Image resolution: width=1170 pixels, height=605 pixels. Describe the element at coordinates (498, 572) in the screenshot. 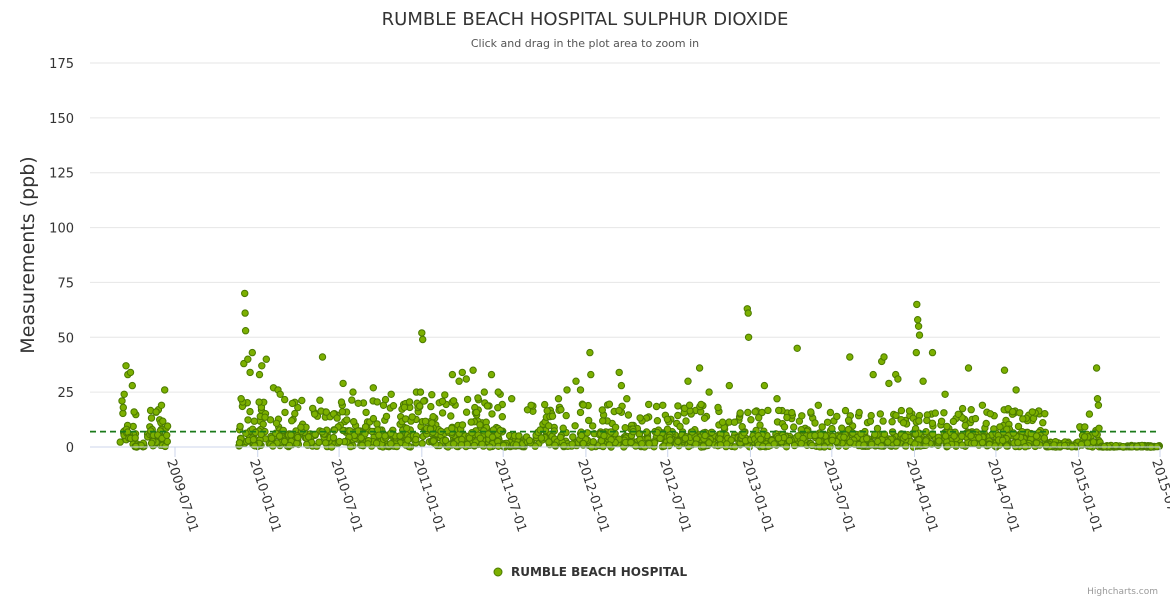

I see `legend-marker-icon` at that location.